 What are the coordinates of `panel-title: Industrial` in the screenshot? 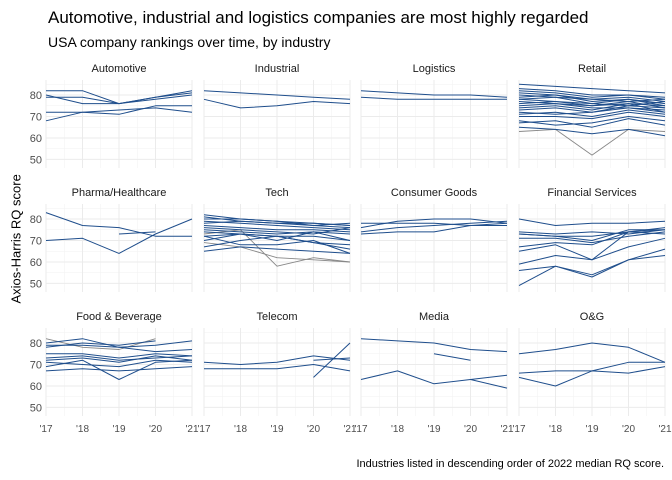 It's located at (277, 69).